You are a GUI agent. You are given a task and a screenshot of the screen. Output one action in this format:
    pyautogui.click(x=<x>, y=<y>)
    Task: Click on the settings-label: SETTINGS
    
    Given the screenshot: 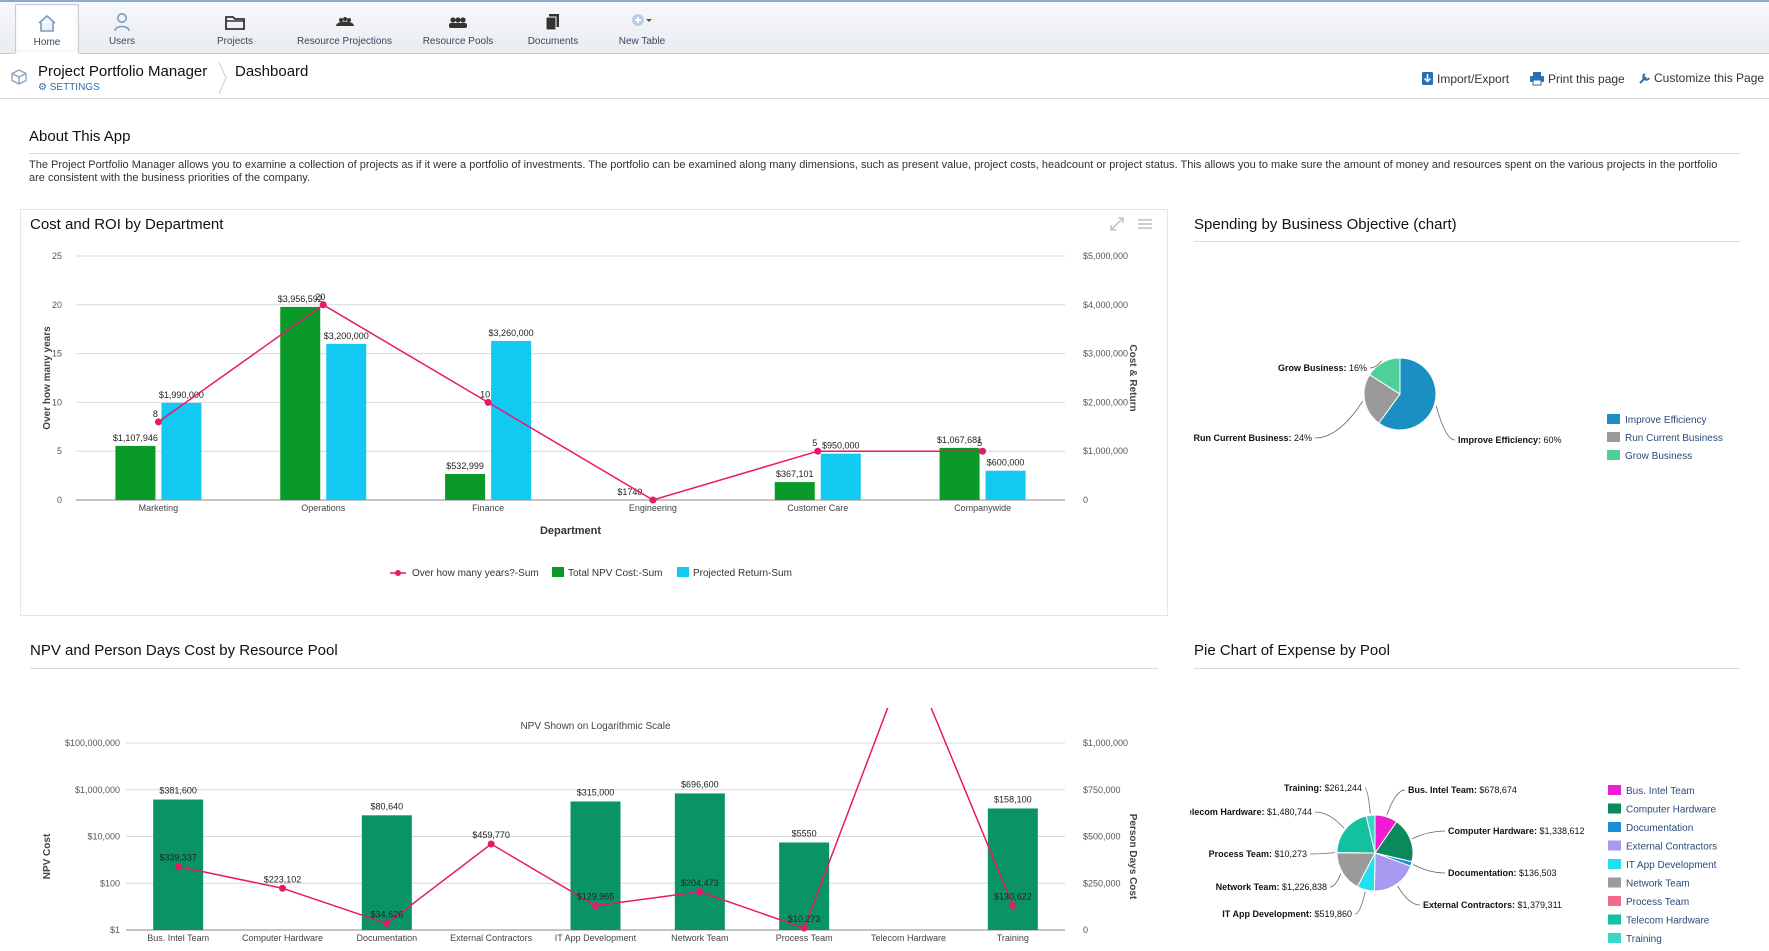 What is the action you would take?
    pyautogui.click(x=74, y=87)
    